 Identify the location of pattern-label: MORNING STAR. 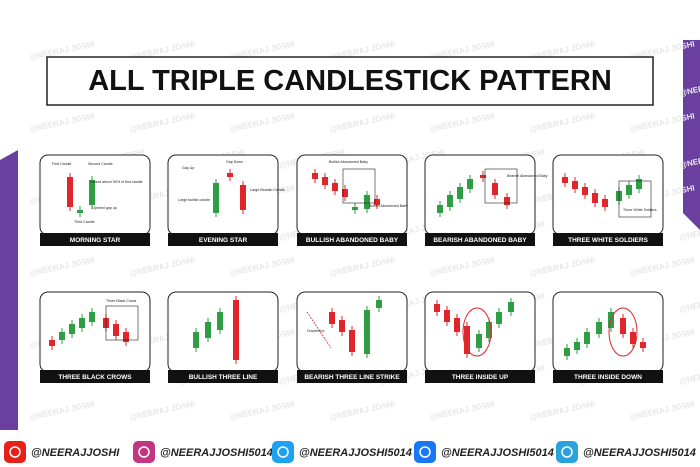
(95, 240).